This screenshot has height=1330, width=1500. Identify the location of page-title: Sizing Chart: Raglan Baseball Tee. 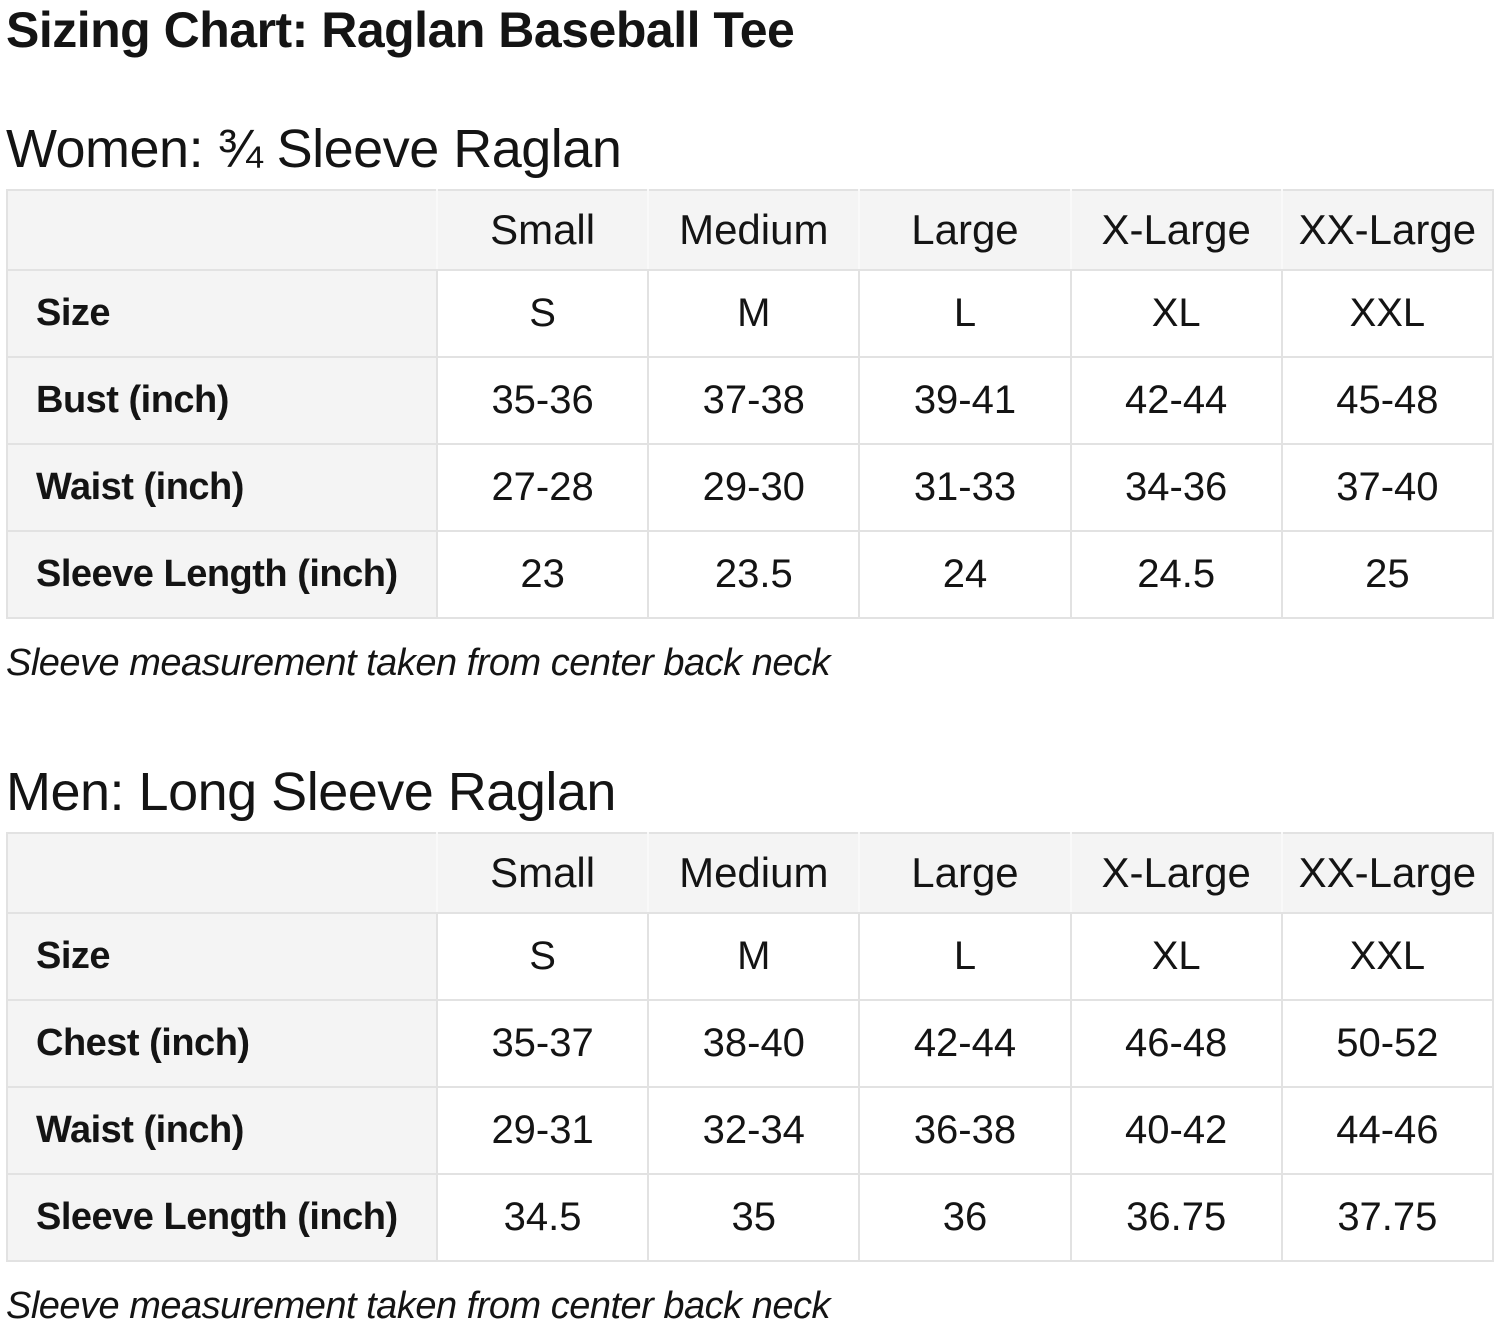
(400, 30).